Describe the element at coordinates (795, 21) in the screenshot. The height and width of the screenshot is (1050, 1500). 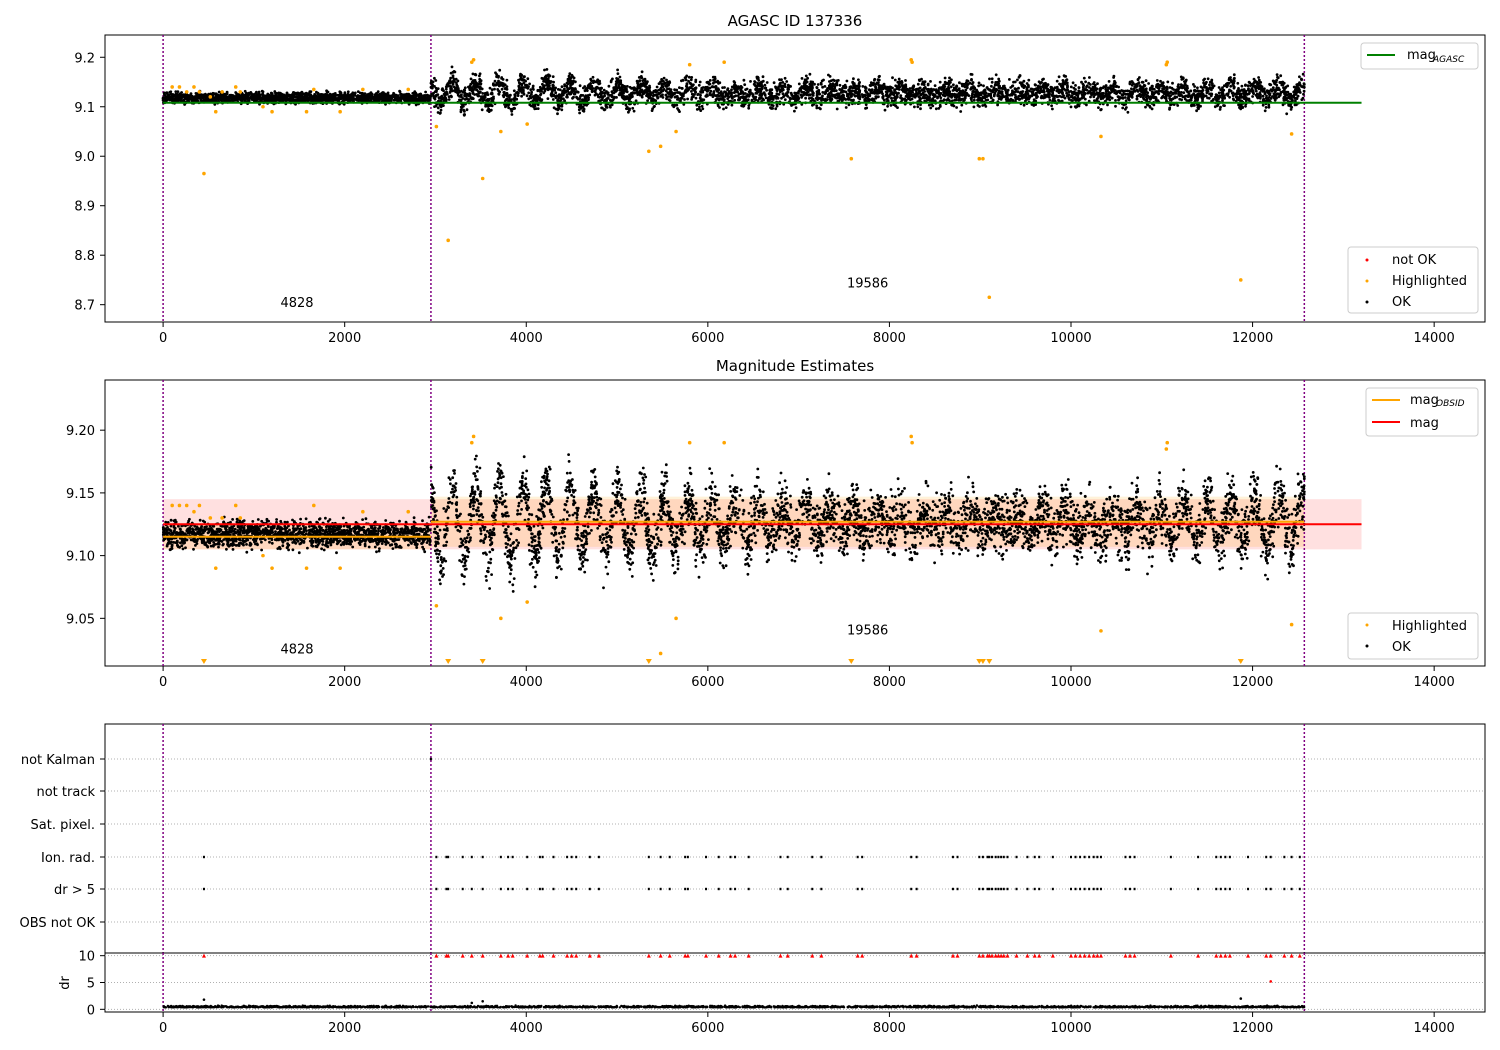
I see `agasc-panel-title: AGASC ID 137336` at that location.